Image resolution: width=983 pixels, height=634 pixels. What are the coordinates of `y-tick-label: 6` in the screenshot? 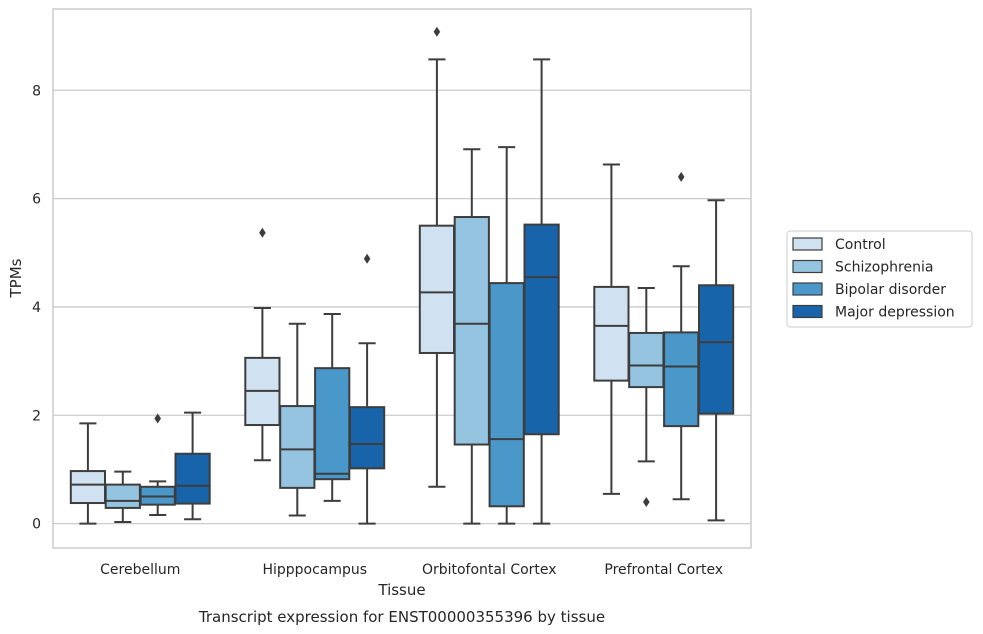 It's located at (36, 200).